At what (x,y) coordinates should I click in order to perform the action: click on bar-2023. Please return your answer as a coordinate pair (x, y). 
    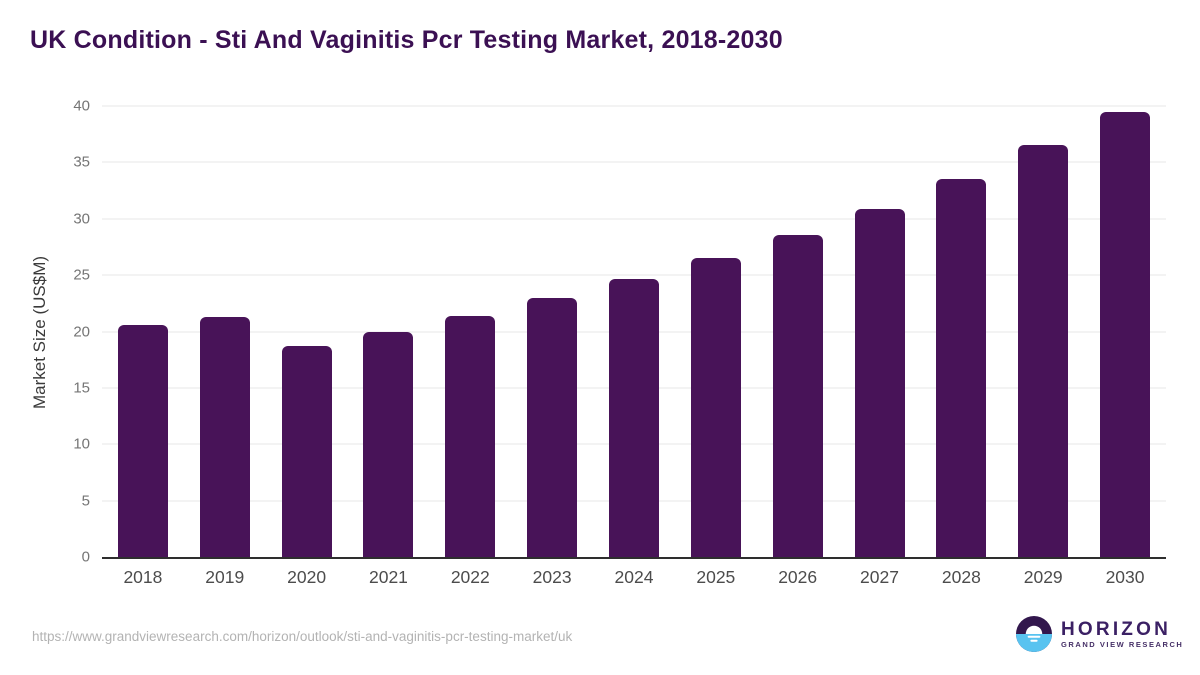
    Looking at the image, I should click on (552, 427).